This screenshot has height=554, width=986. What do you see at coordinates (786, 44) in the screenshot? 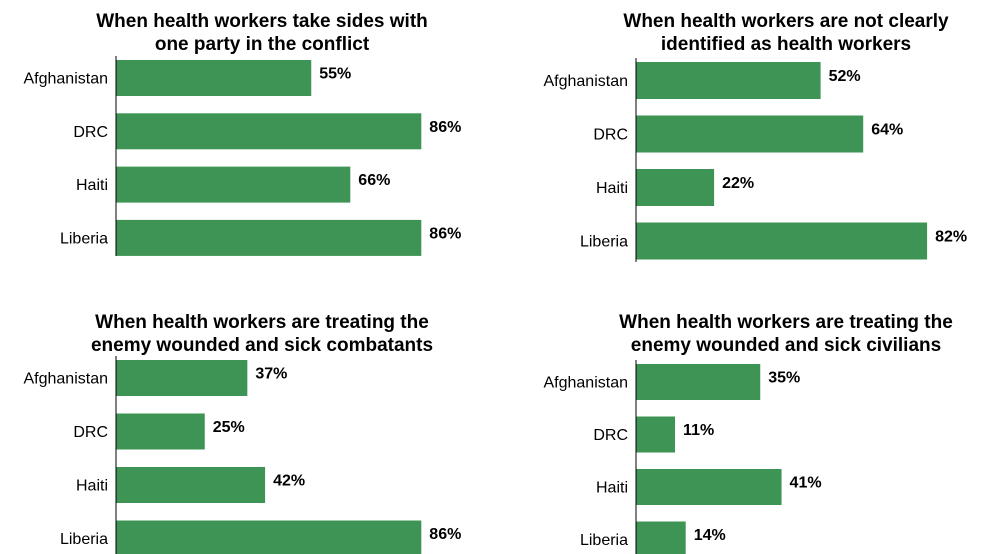
I see `chart-title-line-2: identified as health workers` at bounding box center [786, 44].